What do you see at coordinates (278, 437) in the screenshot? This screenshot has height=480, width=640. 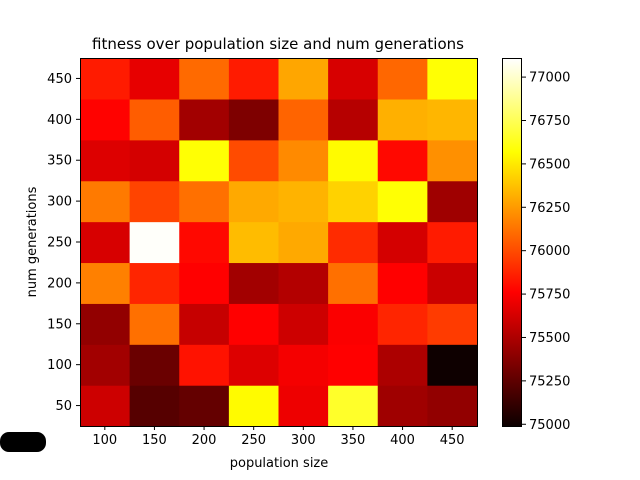 I see `x-axis: 100 150 200 250 300 350 400 450` at bounding box center [278, 437].